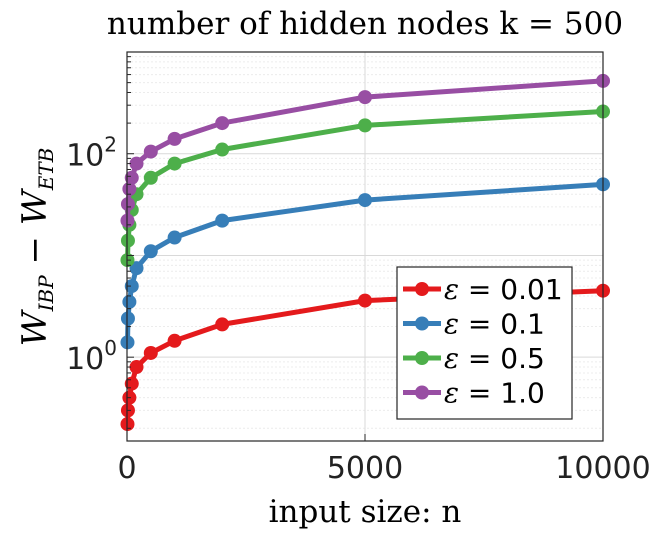 This screenshot has width=666, height=533. I want to click on legend-label: ε = 1.0, so click(494, 393).